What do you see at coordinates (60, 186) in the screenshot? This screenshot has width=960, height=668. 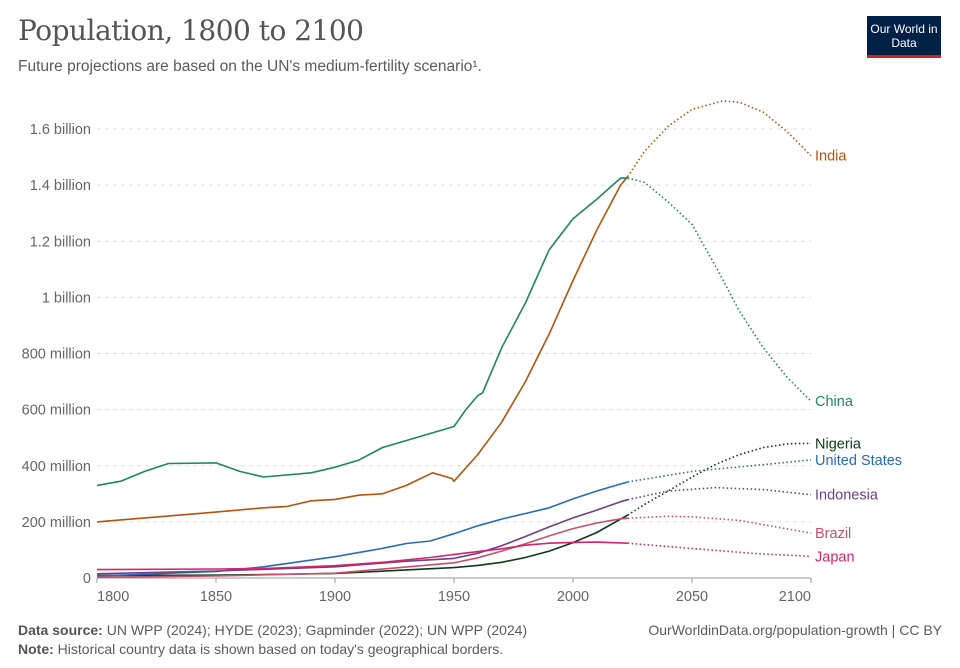 I see `y-tick-label: 1.4 billion` at bounding box center [60, 186].